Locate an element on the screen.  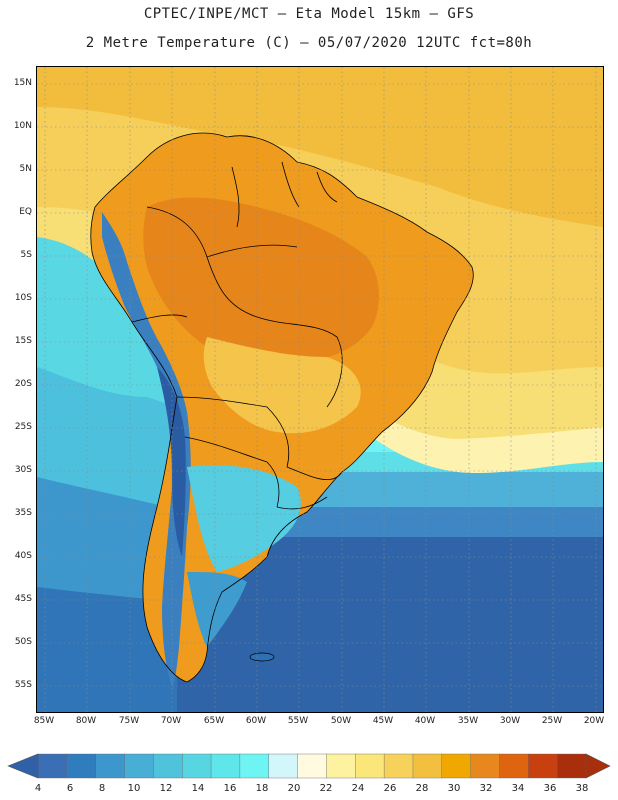
legend-label-4: 4 is located at coordinates (38, 788).